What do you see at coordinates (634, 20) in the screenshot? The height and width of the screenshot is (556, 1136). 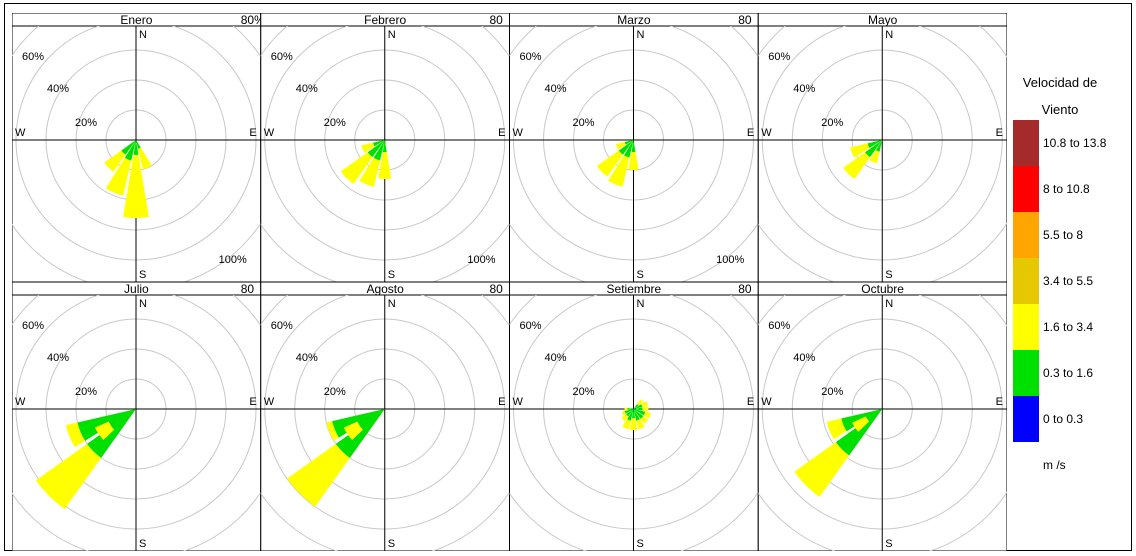 I see `panel-title: Marzo` at bounding box center [634, 20].